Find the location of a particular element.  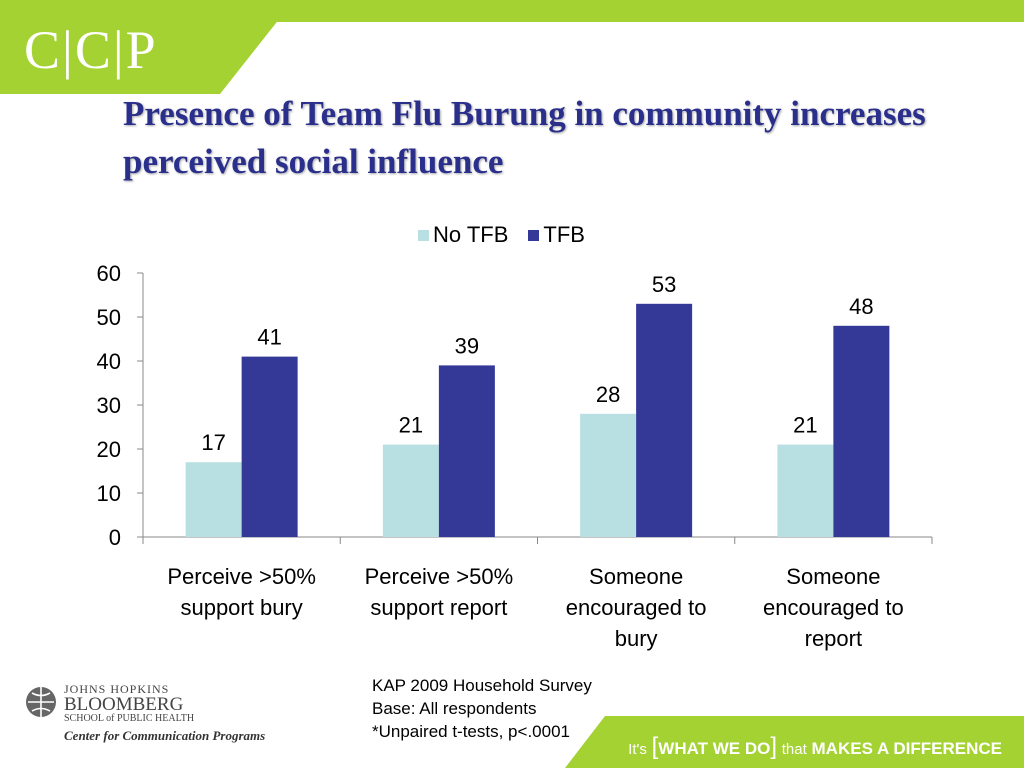

chart-legend: No TFB TFB is located at coordinates (511, 235).